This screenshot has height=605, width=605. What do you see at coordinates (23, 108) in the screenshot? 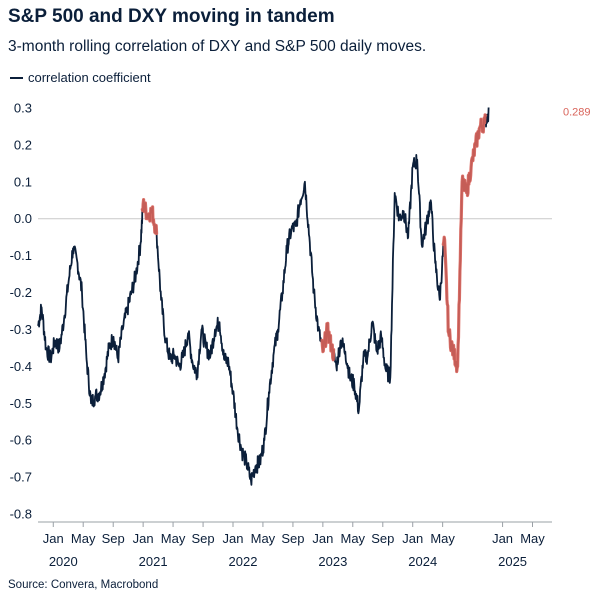
I see `y-tick-label: 0.3` at bounding box center [23, 108].